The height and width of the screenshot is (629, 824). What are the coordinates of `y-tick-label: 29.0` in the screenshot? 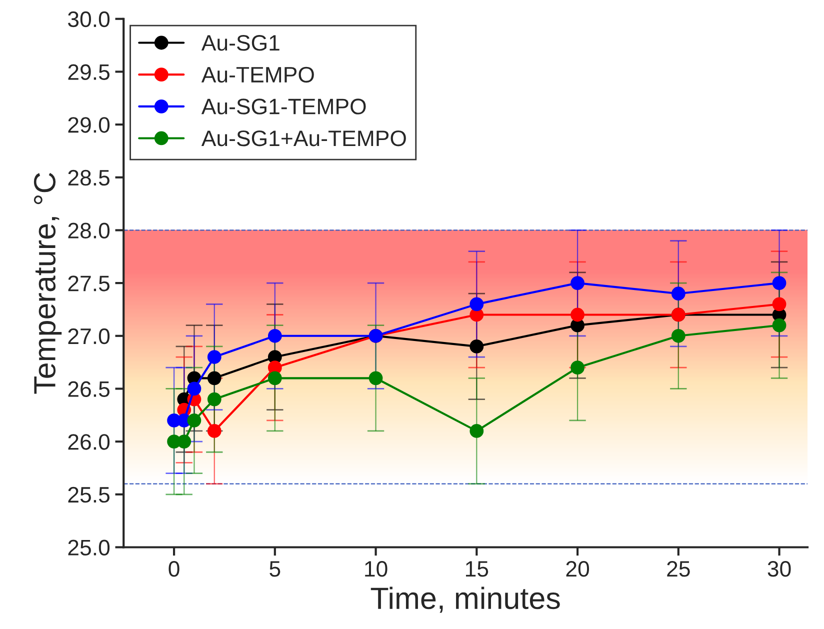 It's located at (89, 125).